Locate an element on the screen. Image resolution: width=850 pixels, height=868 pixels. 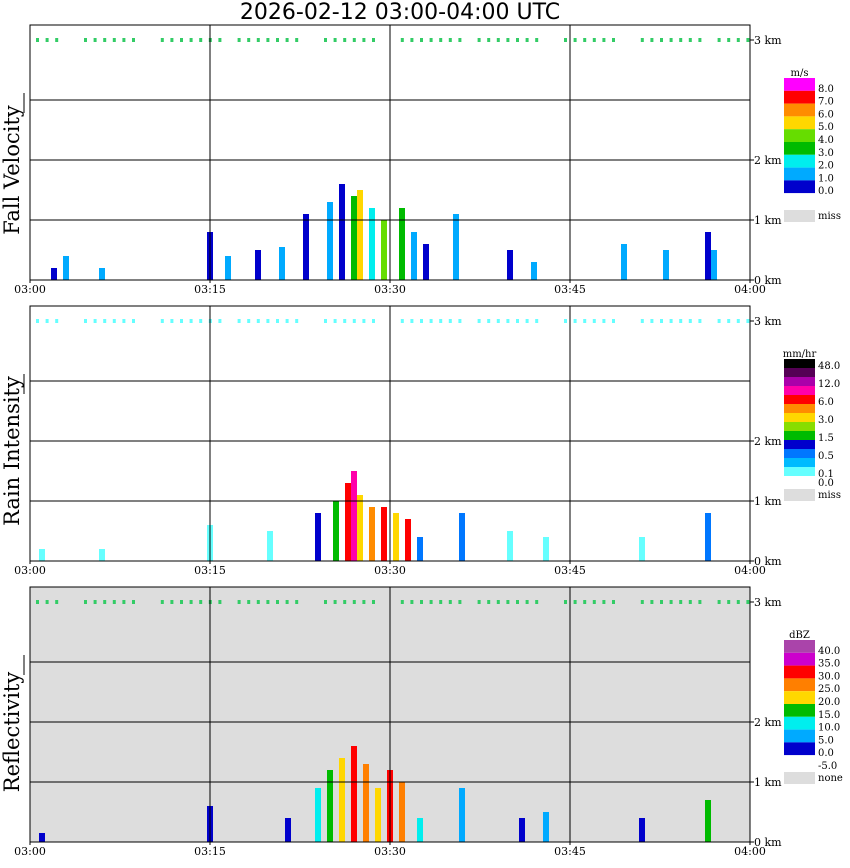
y-tick-label: 0 km is located at coordinates (768, 842).